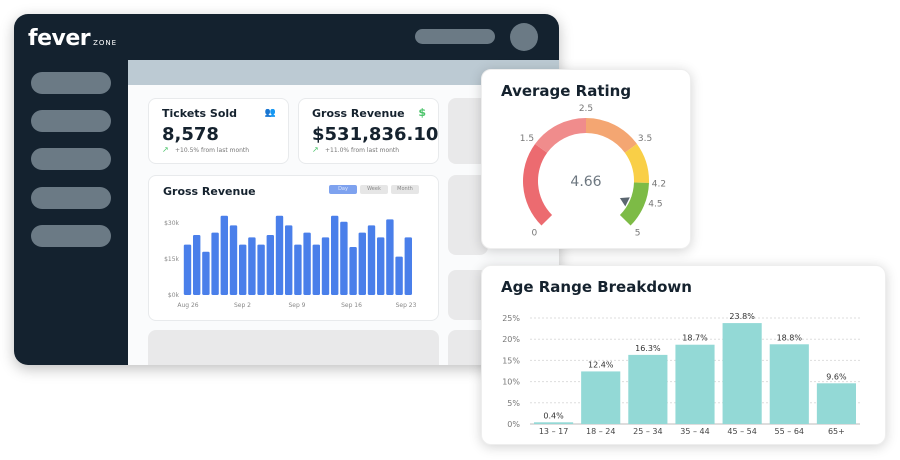 The width and height of the screenshot is (900, 460). I want to click on y-tick-label: 20%, so click(511, 339).